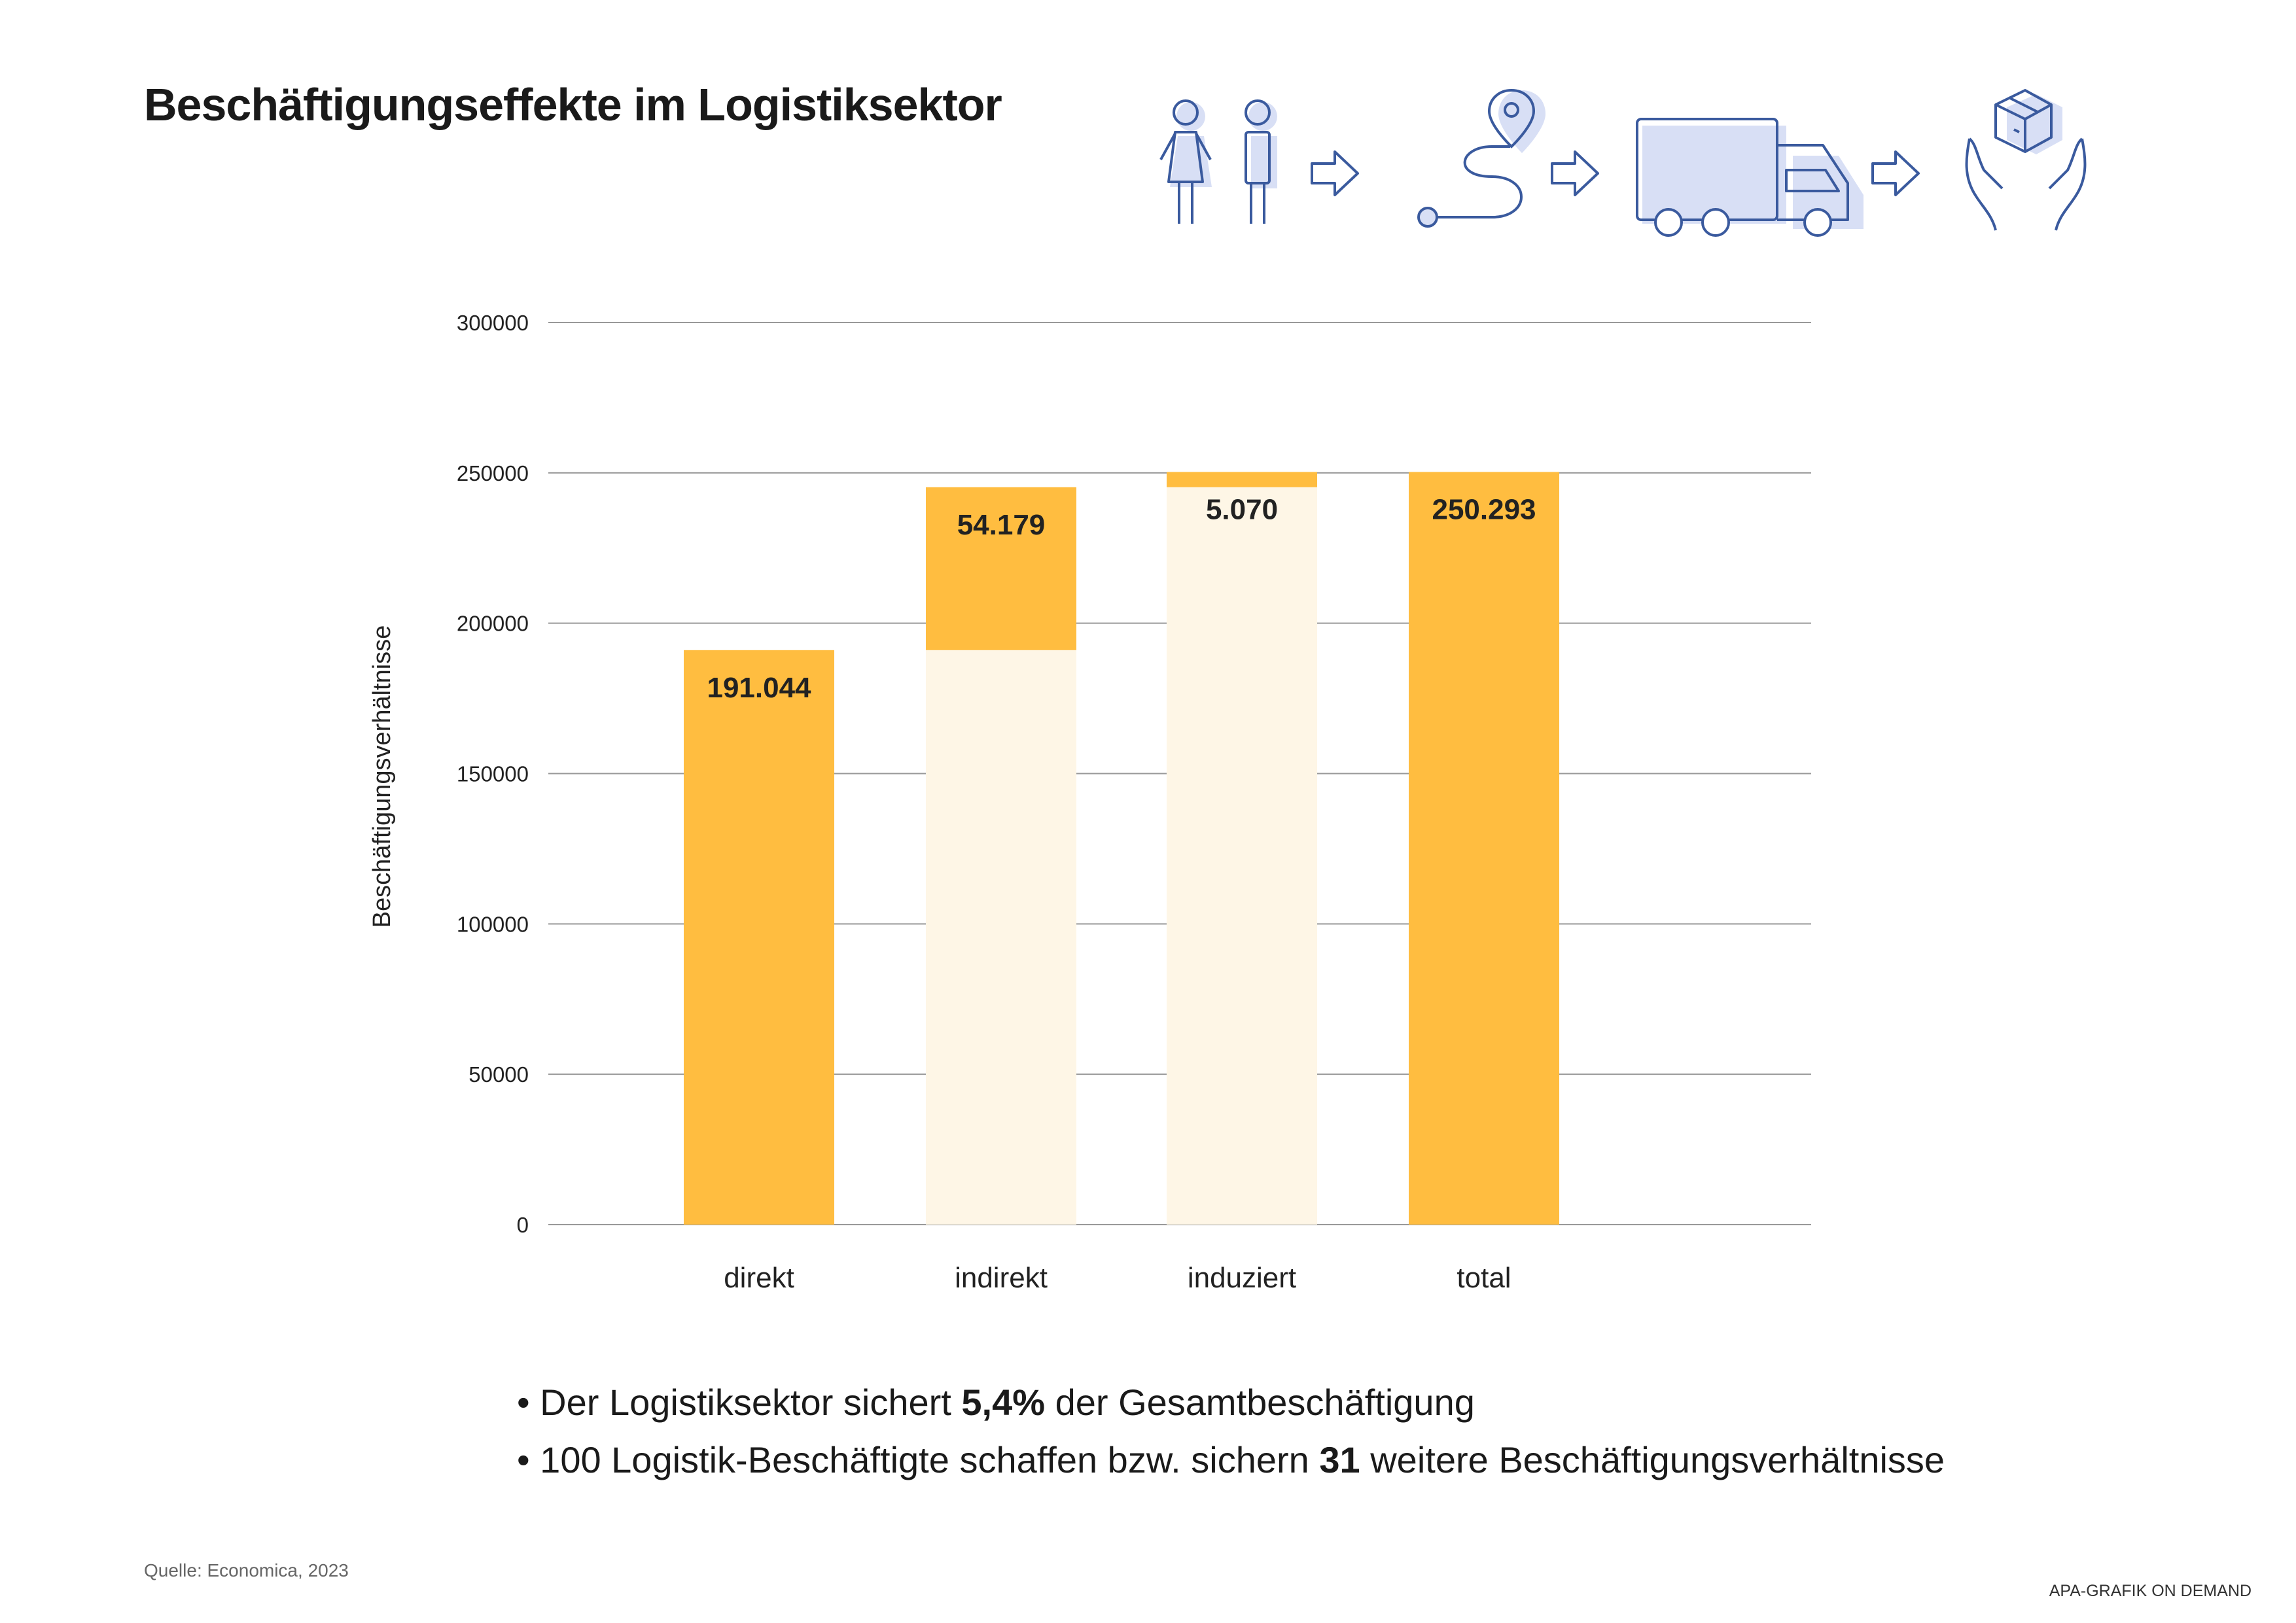 The width and height of the screenshot is (2296, 1623). What do you see at coordinates (1484, 509) in the screenshot?
I see `value-label: 250.293` at bounding box center [1484, 509].